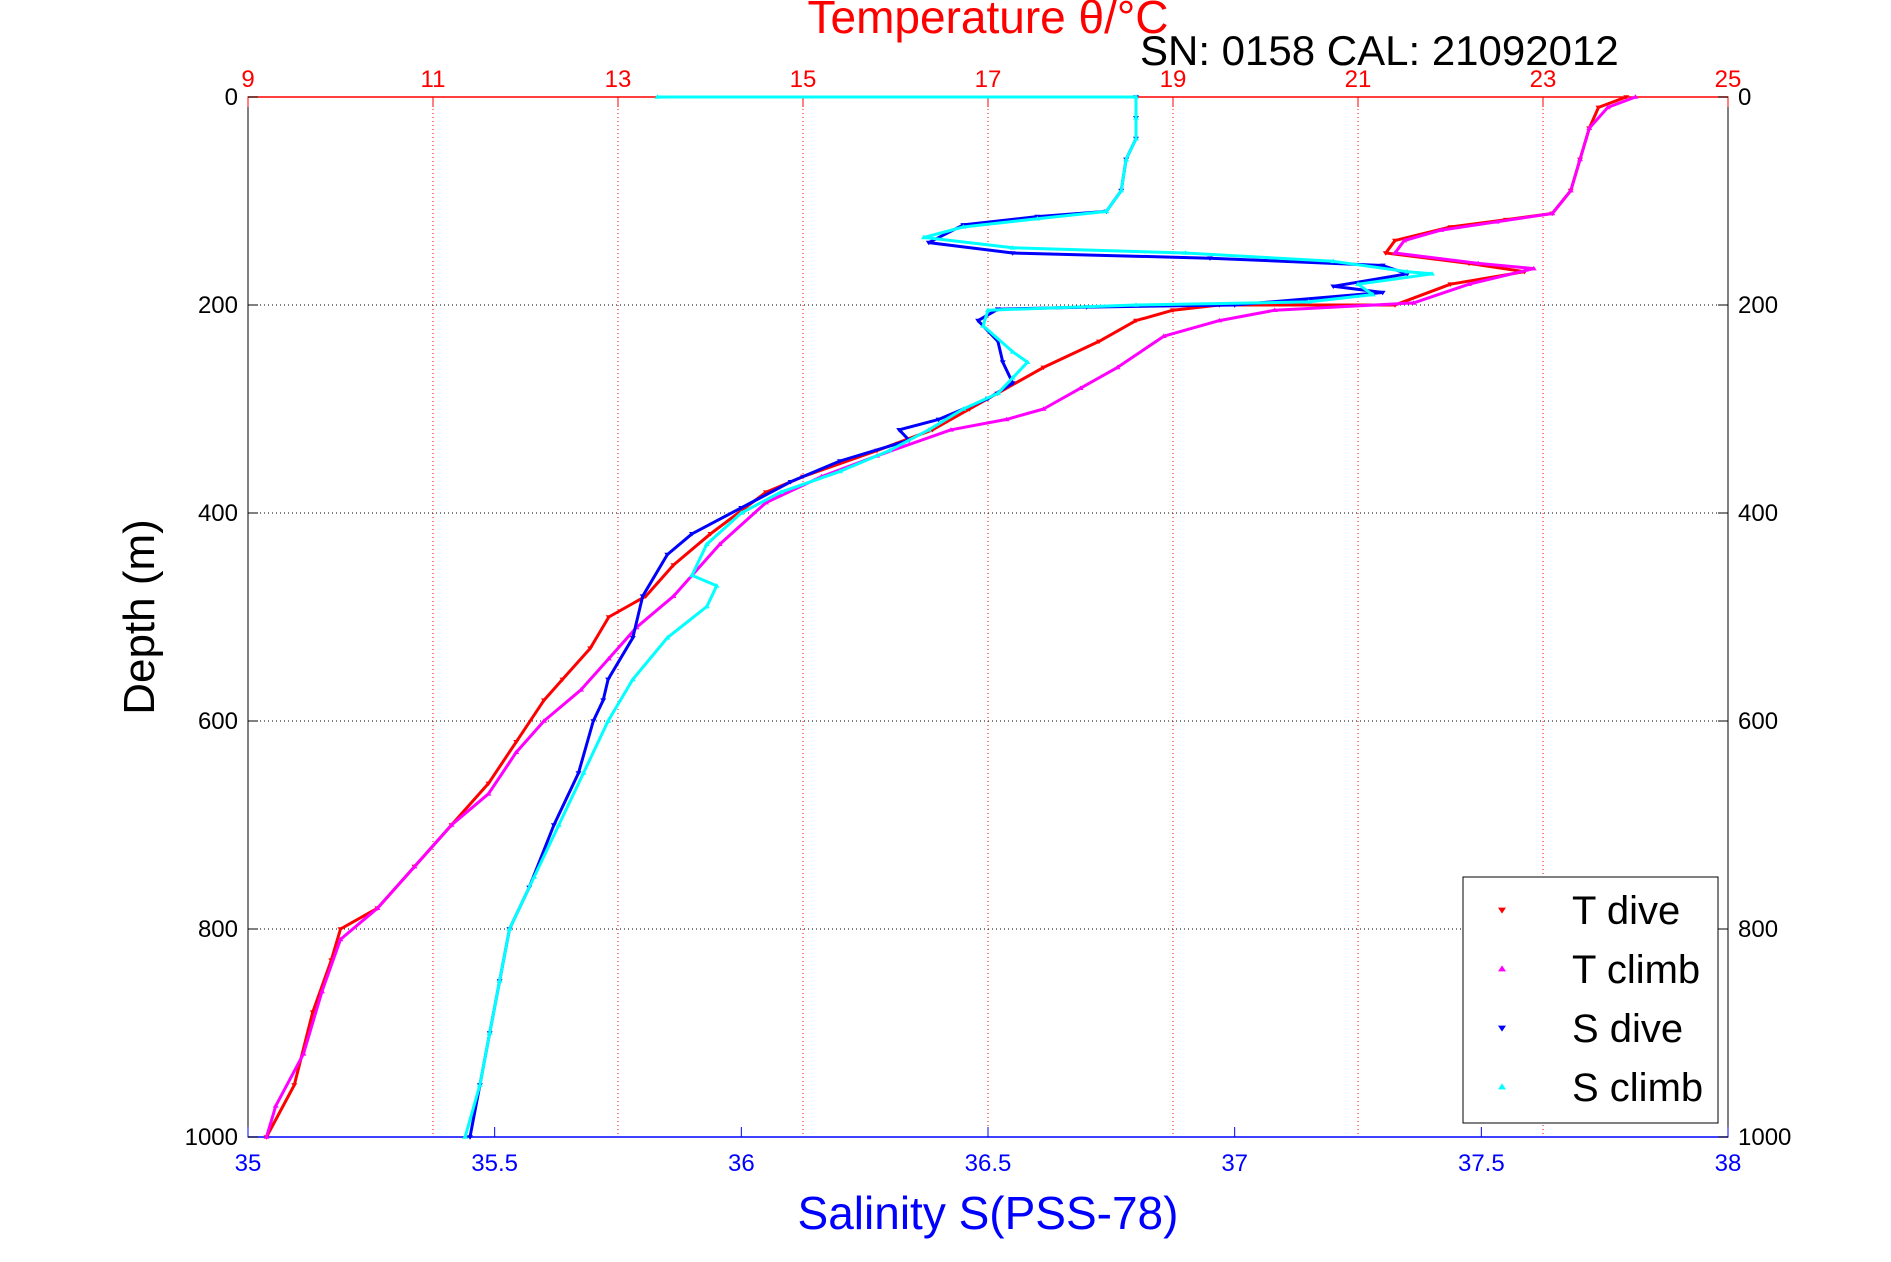 Image resolution: width=1891 pixels, height=1262 pixels. Describe the element at coordinates (1234, 1163) in the screenshot. I see `bottom-tick-label: 37` at that location.